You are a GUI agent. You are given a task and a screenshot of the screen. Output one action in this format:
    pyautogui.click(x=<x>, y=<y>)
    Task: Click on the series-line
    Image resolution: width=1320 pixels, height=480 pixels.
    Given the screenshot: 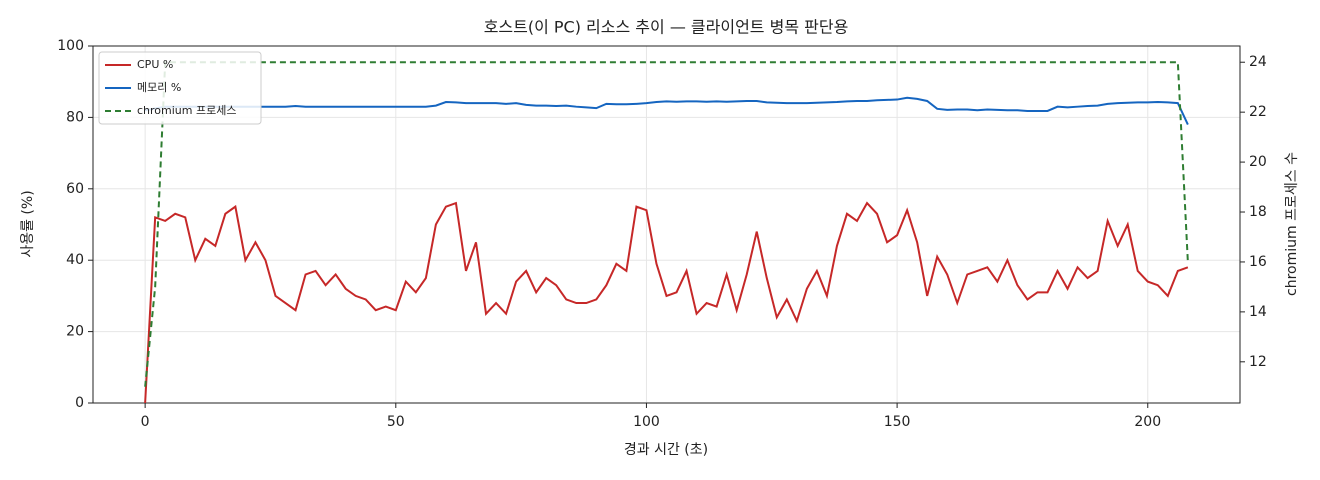 What is the action you would take?
    pyautogui.click(x=666, y=110)
    